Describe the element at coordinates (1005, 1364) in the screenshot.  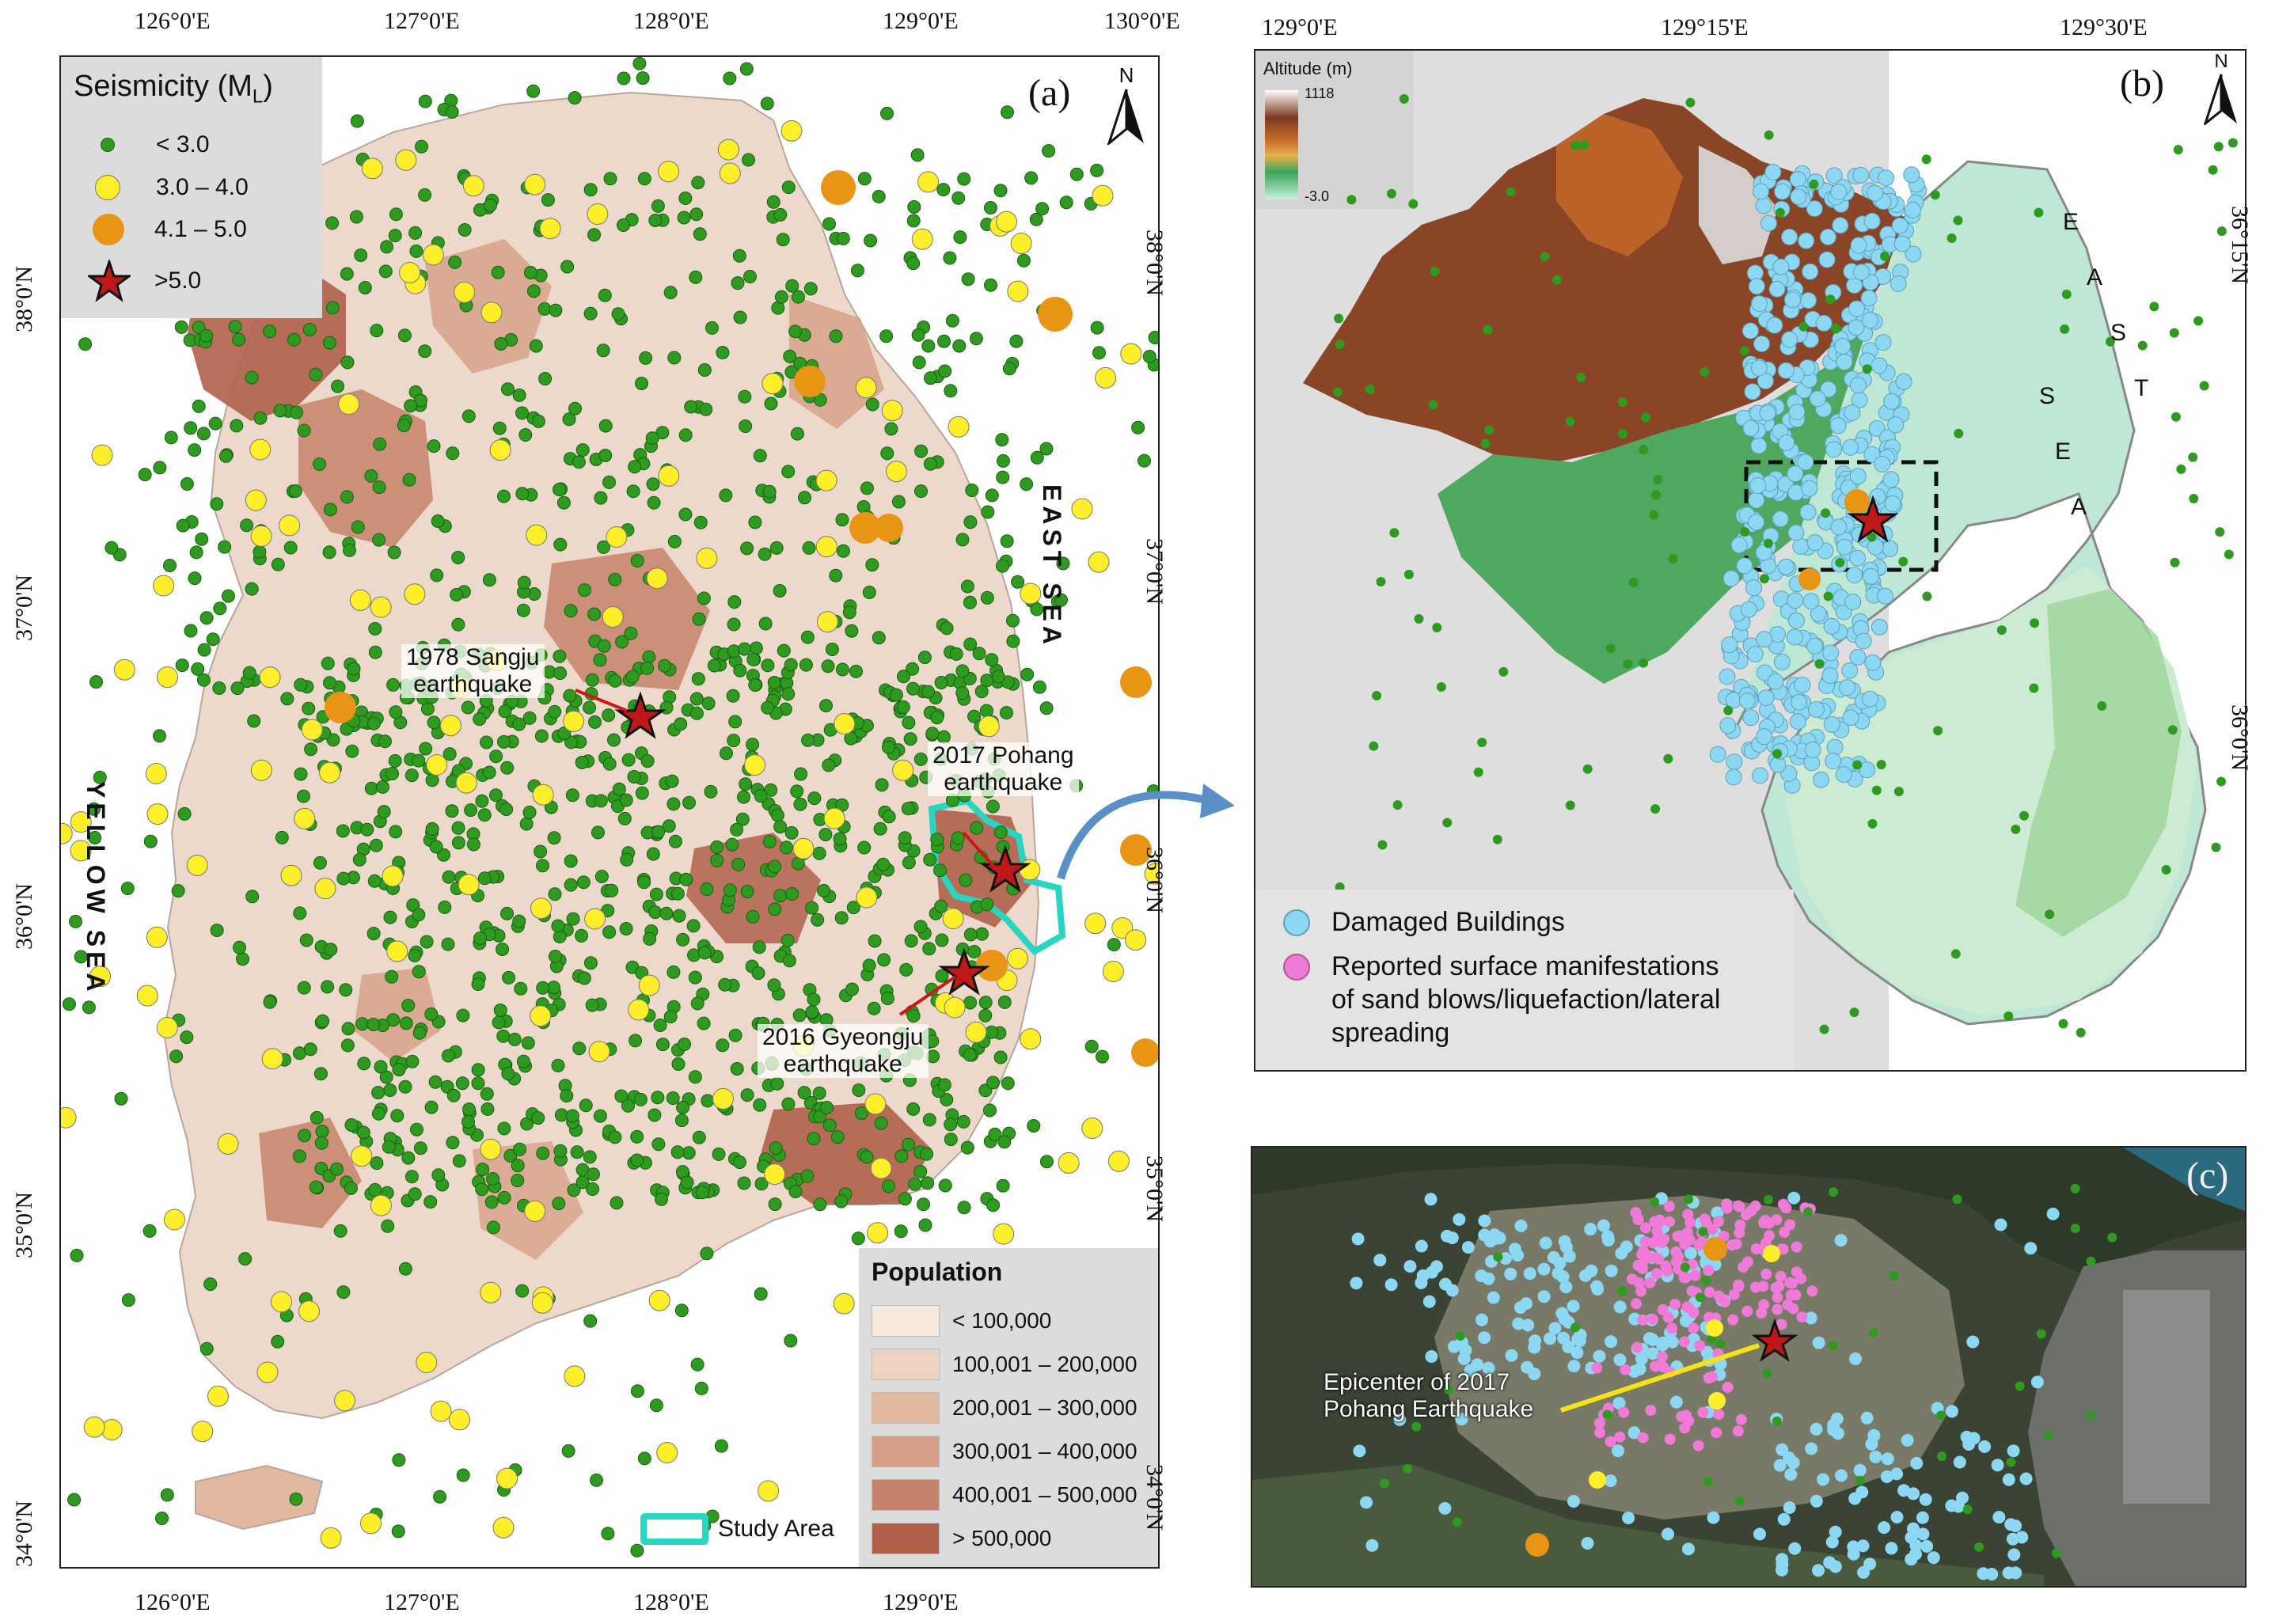
I see `population-item: 100,001 – 200,000` at that location.